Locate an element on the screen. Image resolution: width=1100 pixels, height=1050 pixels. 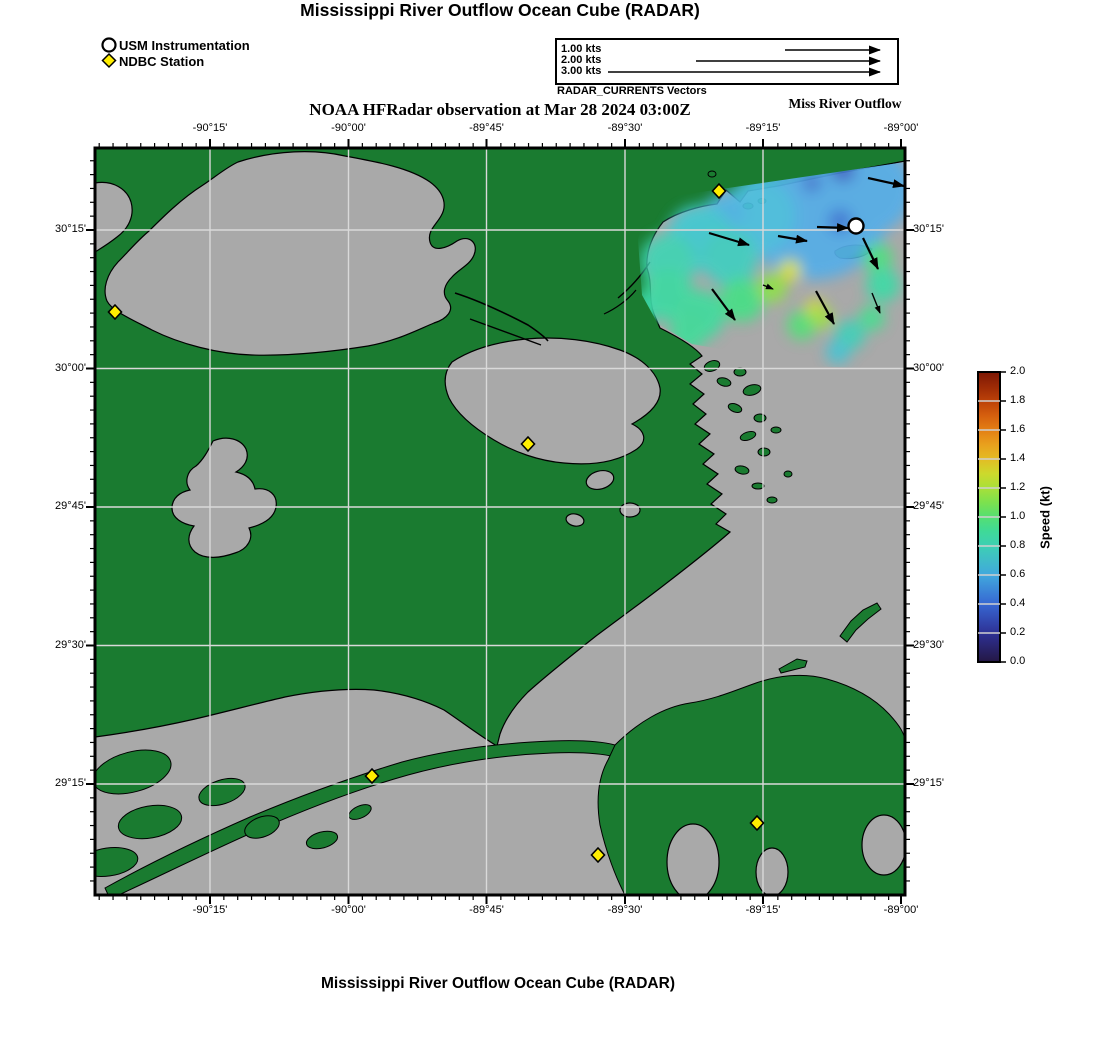
colorbar-tick-label: 0.6 is located at coordinates (1018, 574).